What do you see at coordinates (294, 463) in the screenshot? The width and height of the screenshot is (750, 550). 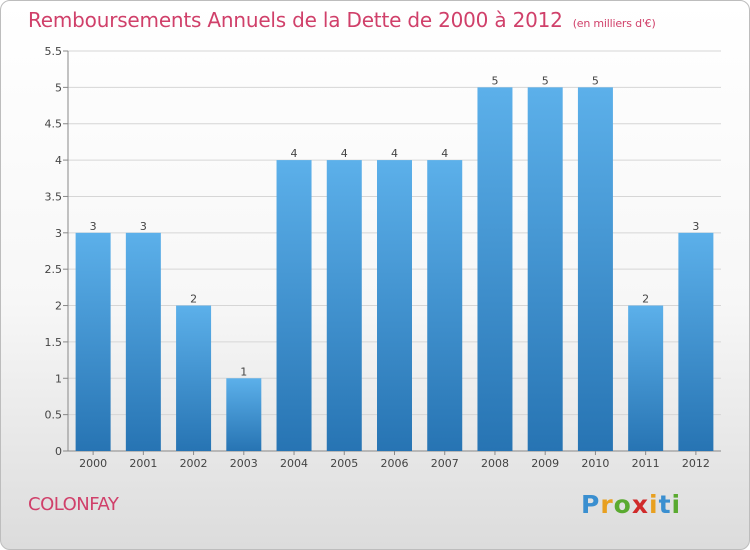 I see `x-tick-label: 2004` at bounding box center [294, 463].